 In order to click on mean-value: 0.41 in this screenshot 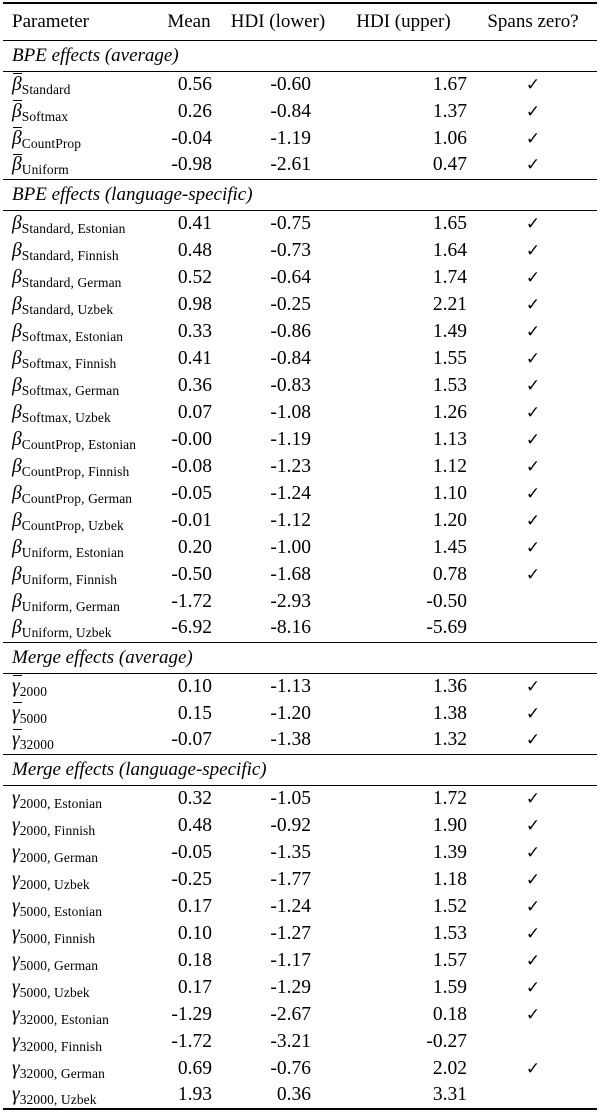, I will do `click(194, 358)`.